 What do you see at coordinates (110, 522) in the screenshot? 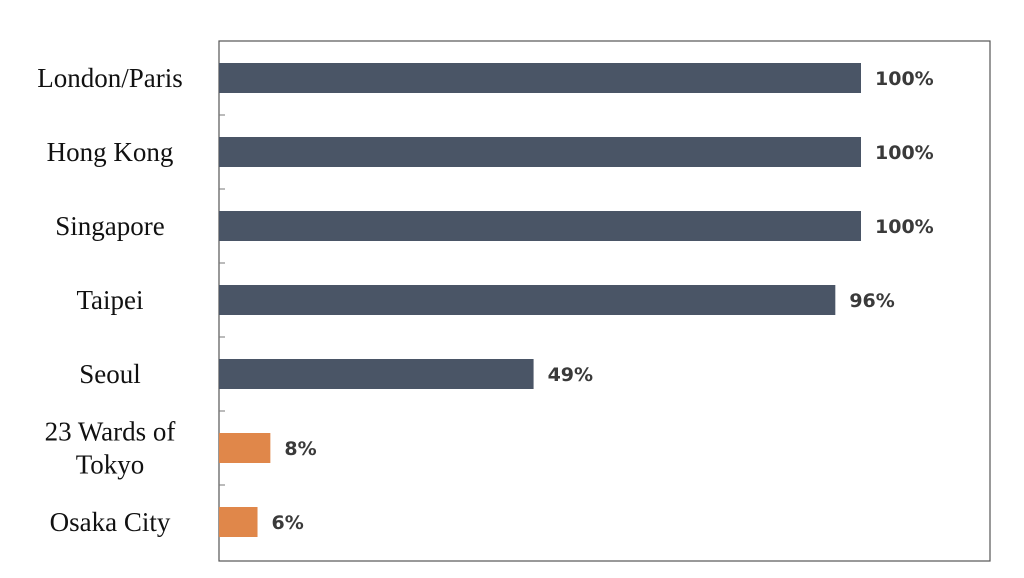
I see `category-label: Osaka City` at bounding box center [110, 522].